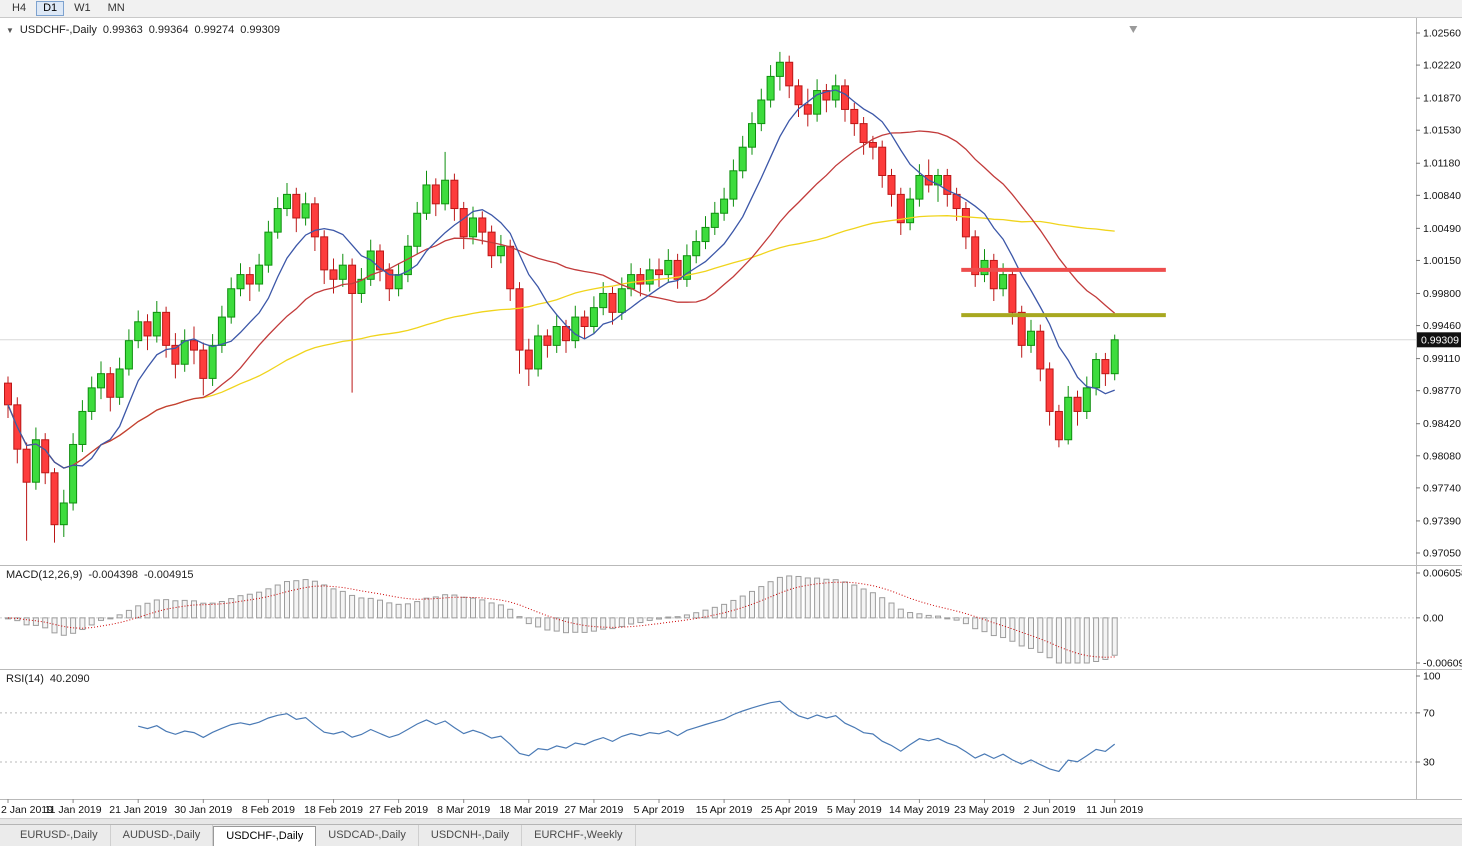  What do you see at coordinates (203, 810) in the screenshot?
I see `svg-text: 30 Jan 2019` at bounding box center [203, 810].